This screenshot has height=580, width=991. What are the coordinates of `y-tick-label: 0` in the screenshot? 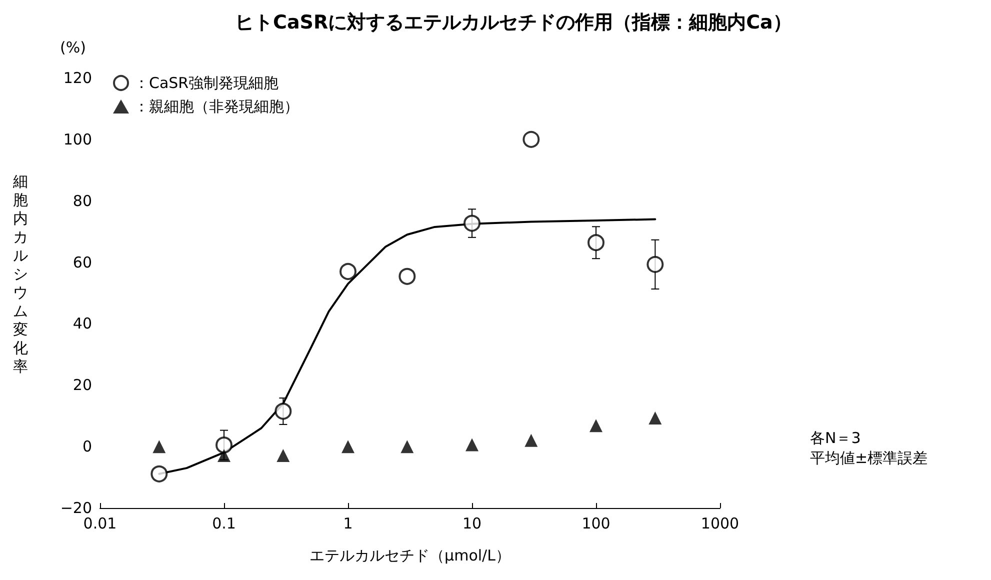 It's located at (87, 447).